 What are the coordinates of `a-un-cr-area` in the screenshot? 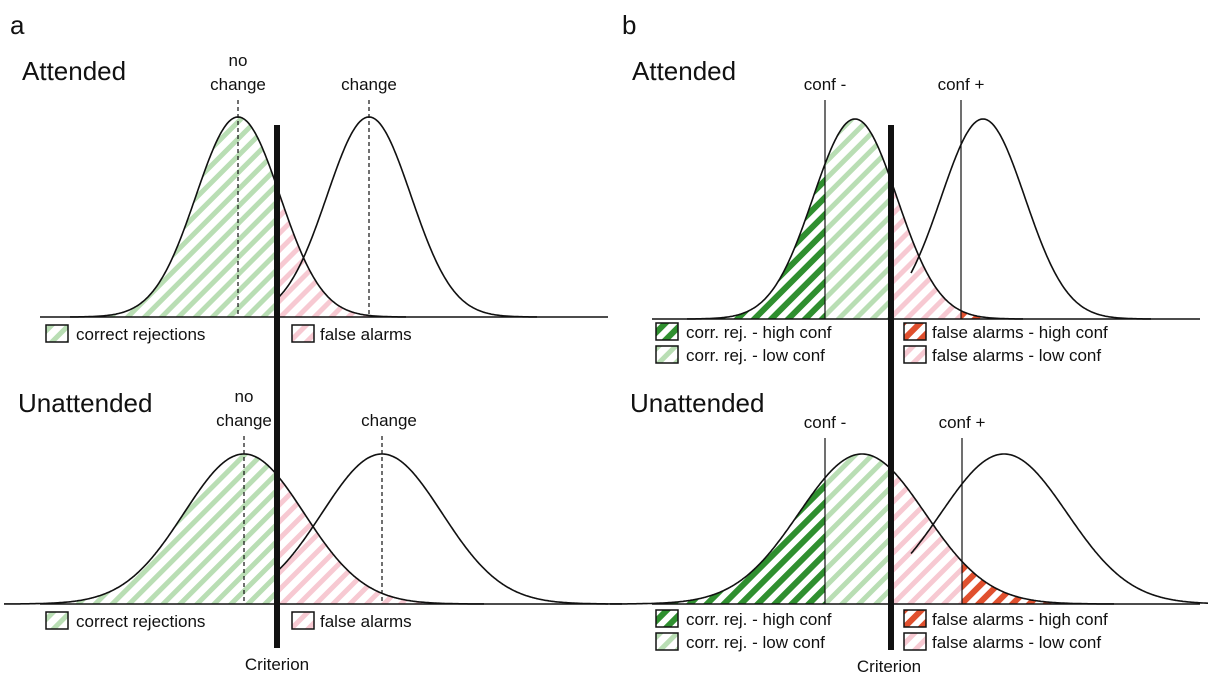 It's located at (148, 529).